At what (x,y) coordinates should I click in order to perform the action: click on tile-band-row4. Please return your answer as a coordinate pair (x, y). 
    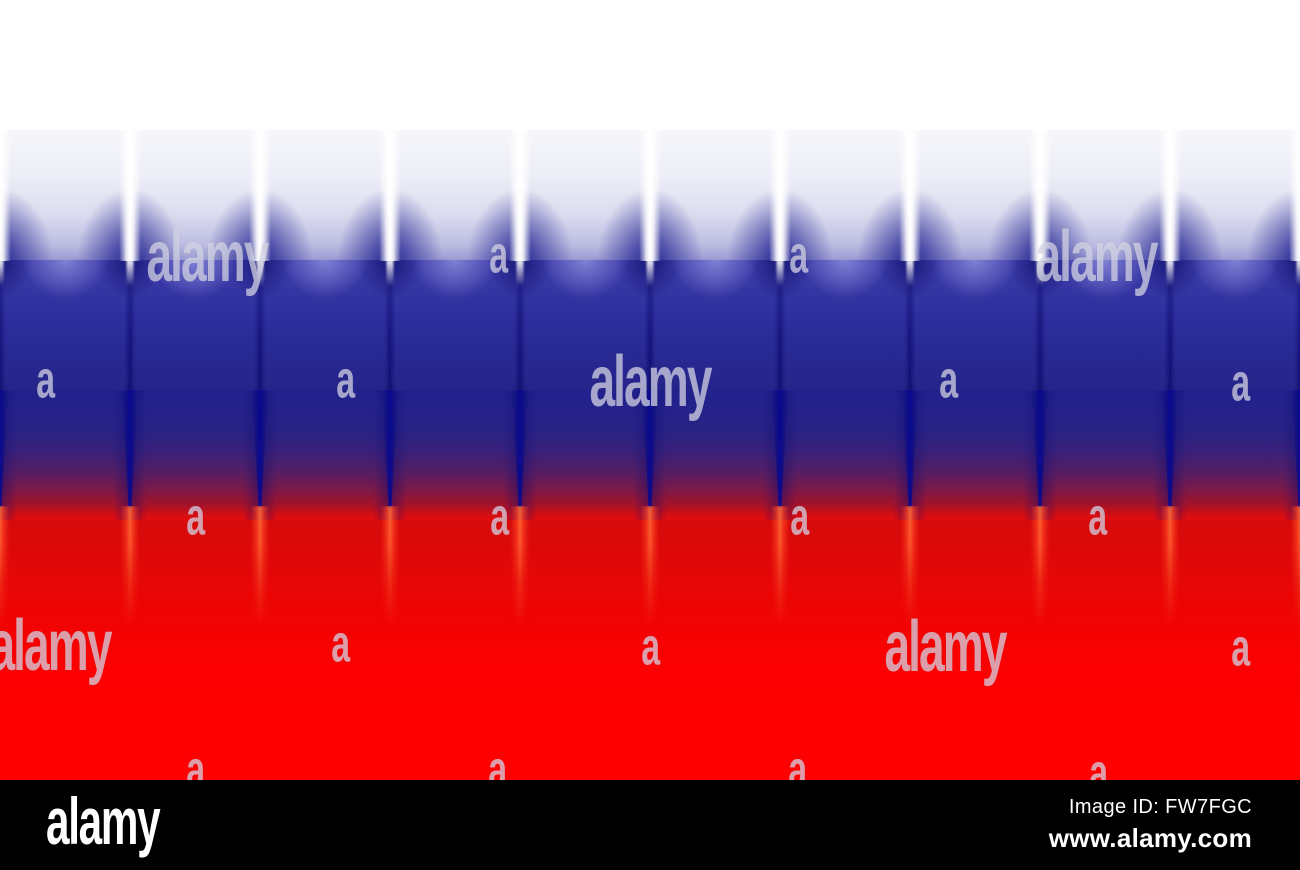
    Looking at the image, I should click on (650, 585).